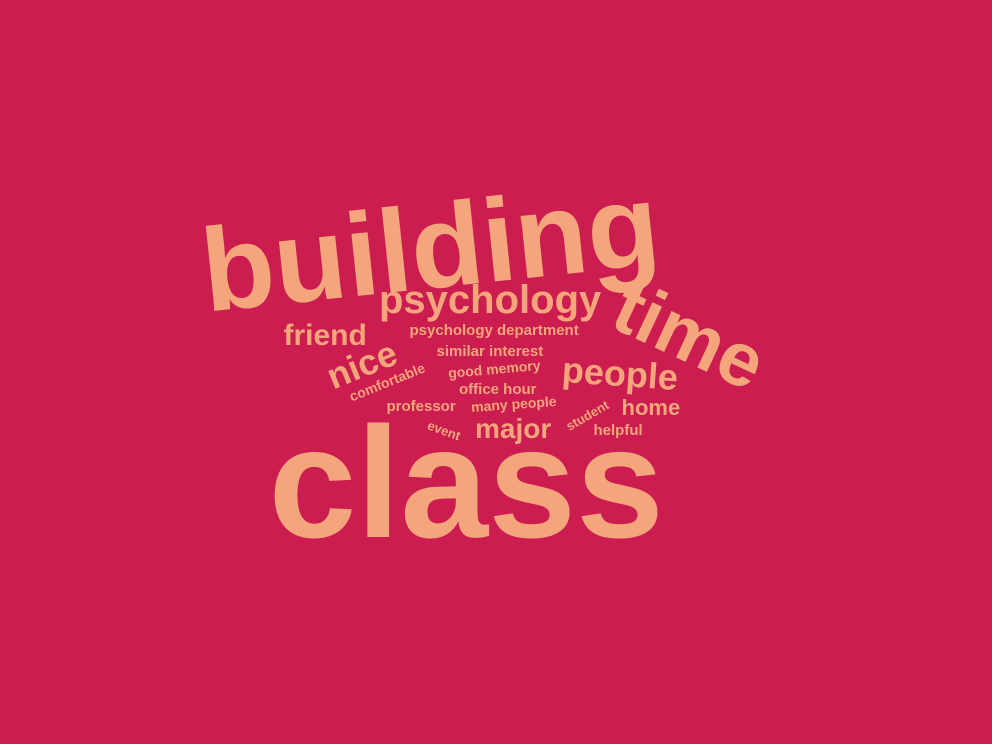 The width and height of the screenshot is (992, 744). I want to click on word-home: home, so click(651, 407).